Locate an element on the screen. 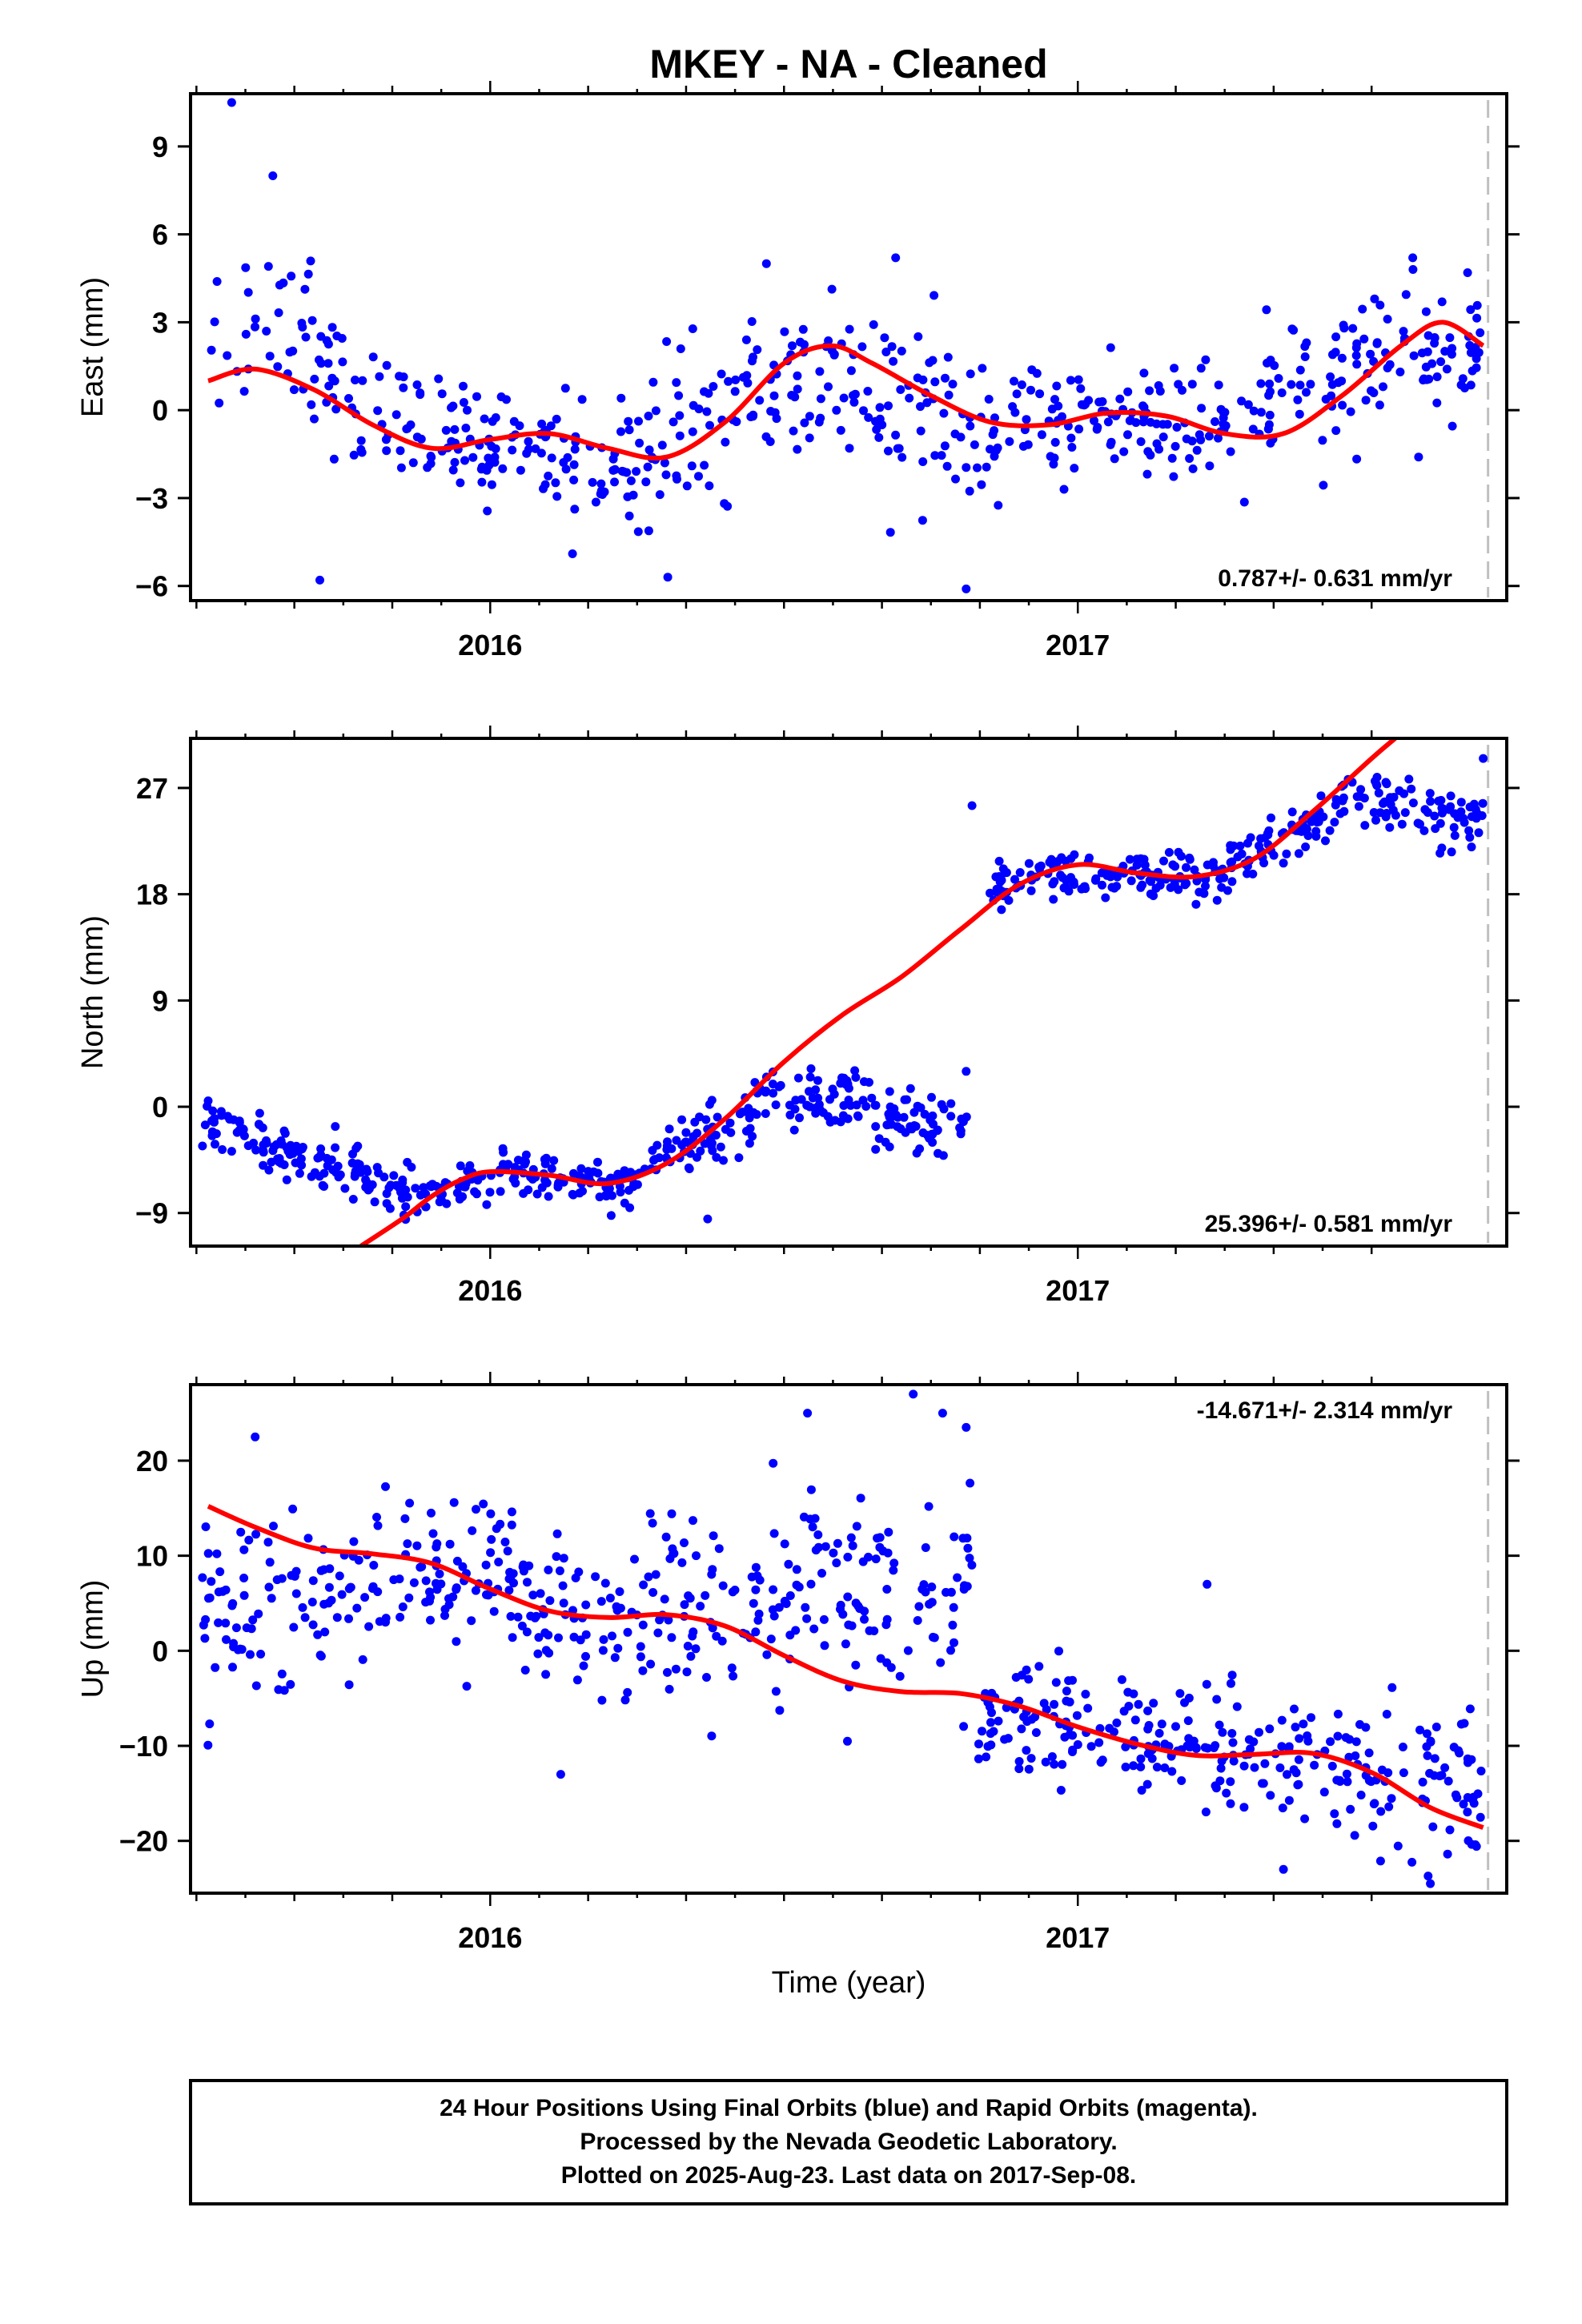 The height and width of the screenshot is (2324, 1582). east-ytick-label: 9 is located at coordinates (160, 147).